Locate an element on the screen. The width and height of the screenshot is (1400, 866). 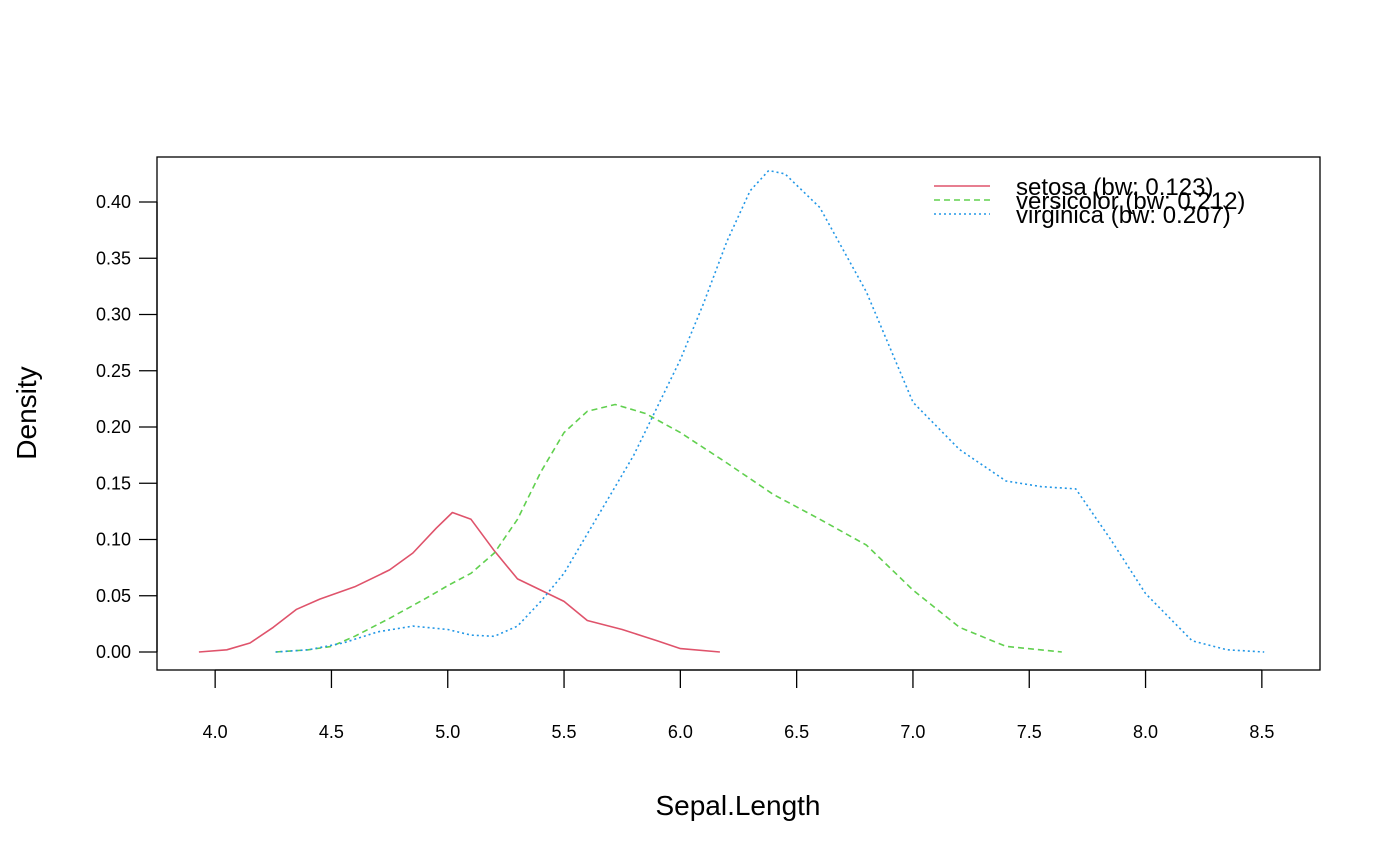
x-tick-label: 4.0 is located at coordinates (215, 732).